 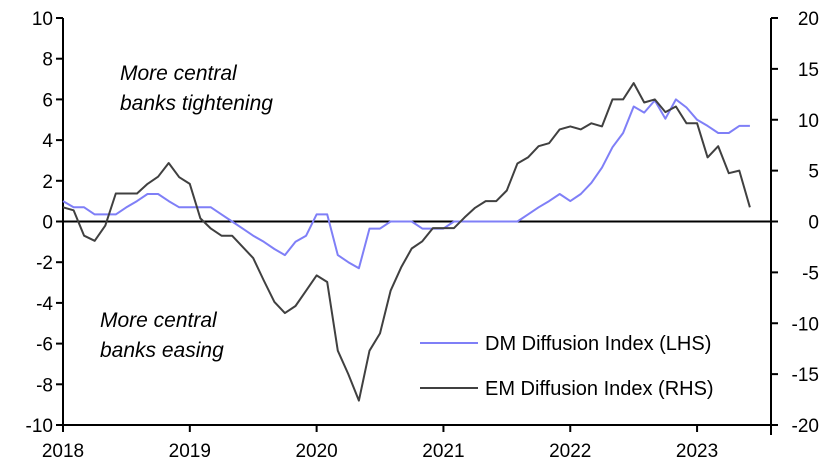 I want to click on right-tick-label: -5, so click(x=810, y=273).